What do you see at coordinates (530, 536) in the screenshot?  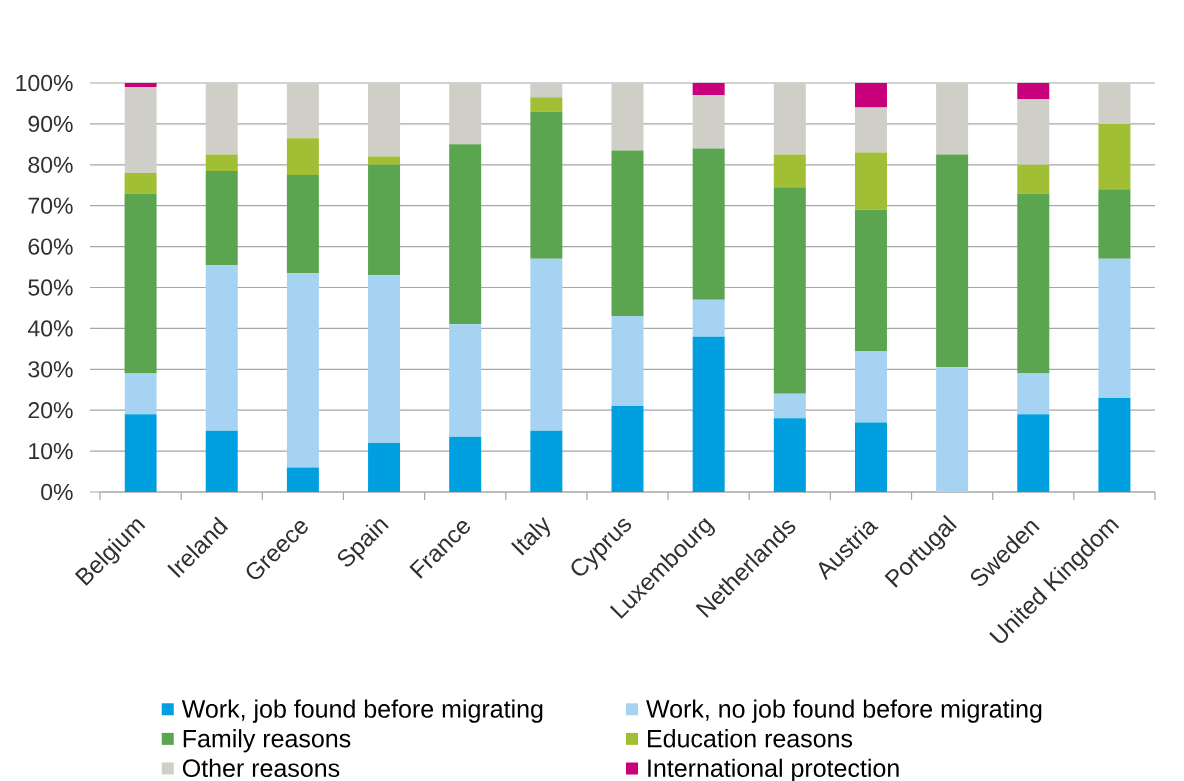 I see `x-tick-label: Italy` at bounding box center [530, 536].